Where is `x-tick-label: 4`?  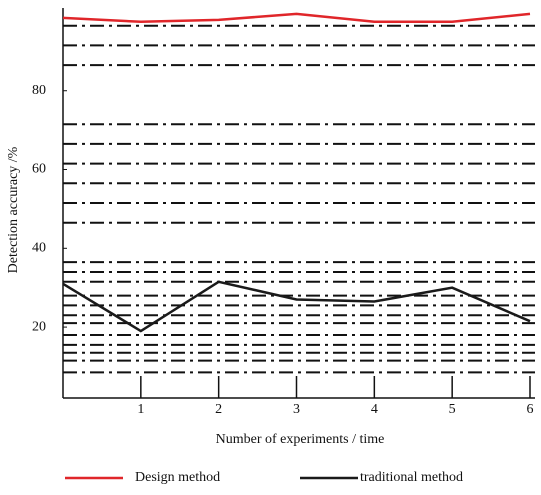
x-tick-label: 4 is located at coordinates (374, 409).